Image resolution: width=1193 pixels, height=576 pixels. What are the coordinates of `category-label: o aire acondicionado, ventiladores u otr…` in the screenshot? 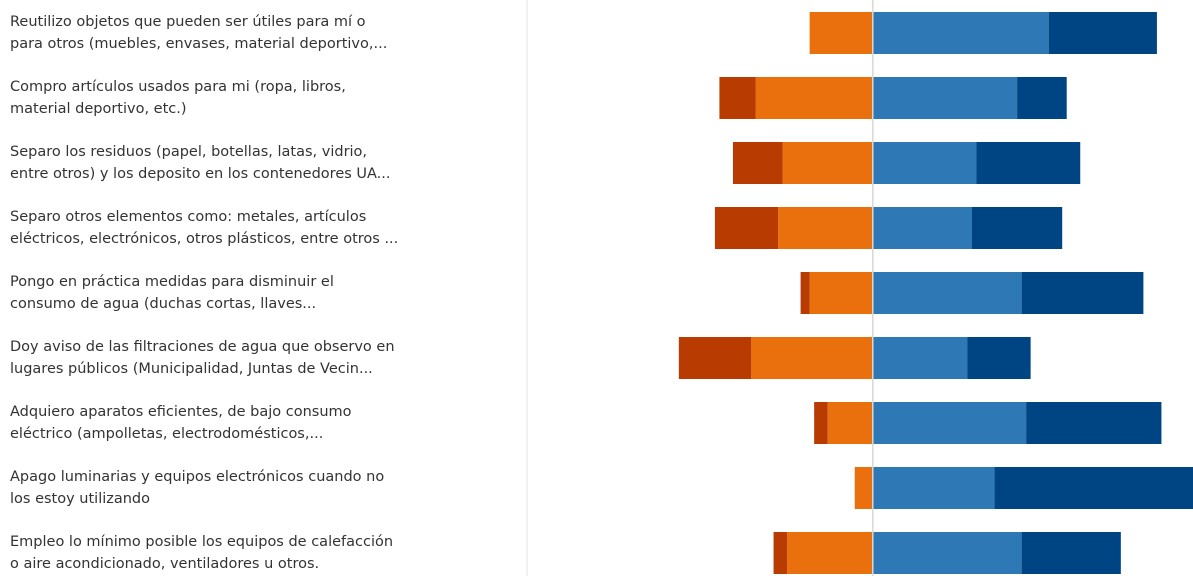 It's located at (164, 564).